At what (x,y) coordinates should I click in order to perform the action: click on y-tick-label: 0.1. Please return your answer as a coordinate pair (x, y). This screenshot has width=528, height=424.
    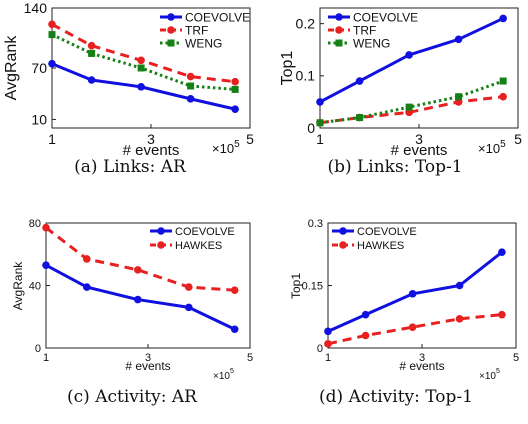
    Looking at the image, I should click on (306, 76).